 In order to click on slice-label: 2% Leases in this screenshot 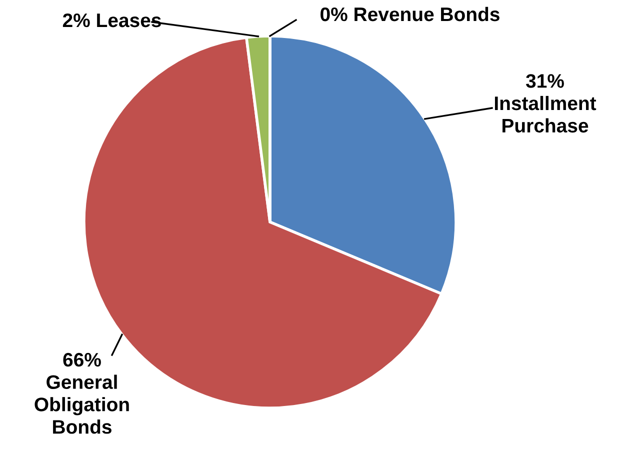, I will do `click(111, 20)`.